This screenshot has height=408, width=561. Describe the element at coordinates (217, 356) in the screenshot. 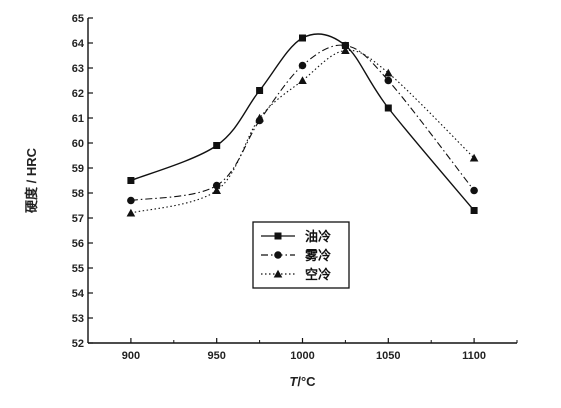

I see `x-tick-label: 950` at that location.